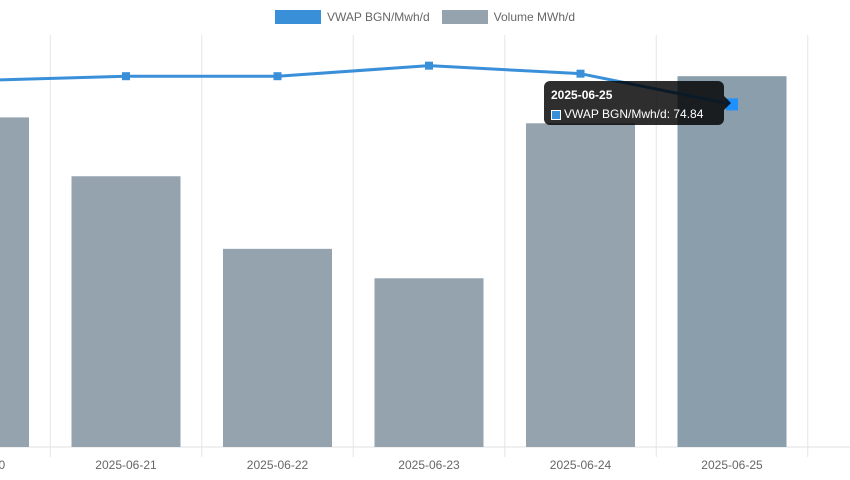 This screenshot has width=850, height=480. Describe the element at coordinates (556, 114) in the screenshot. I see `tooltip-swatch` at that location.